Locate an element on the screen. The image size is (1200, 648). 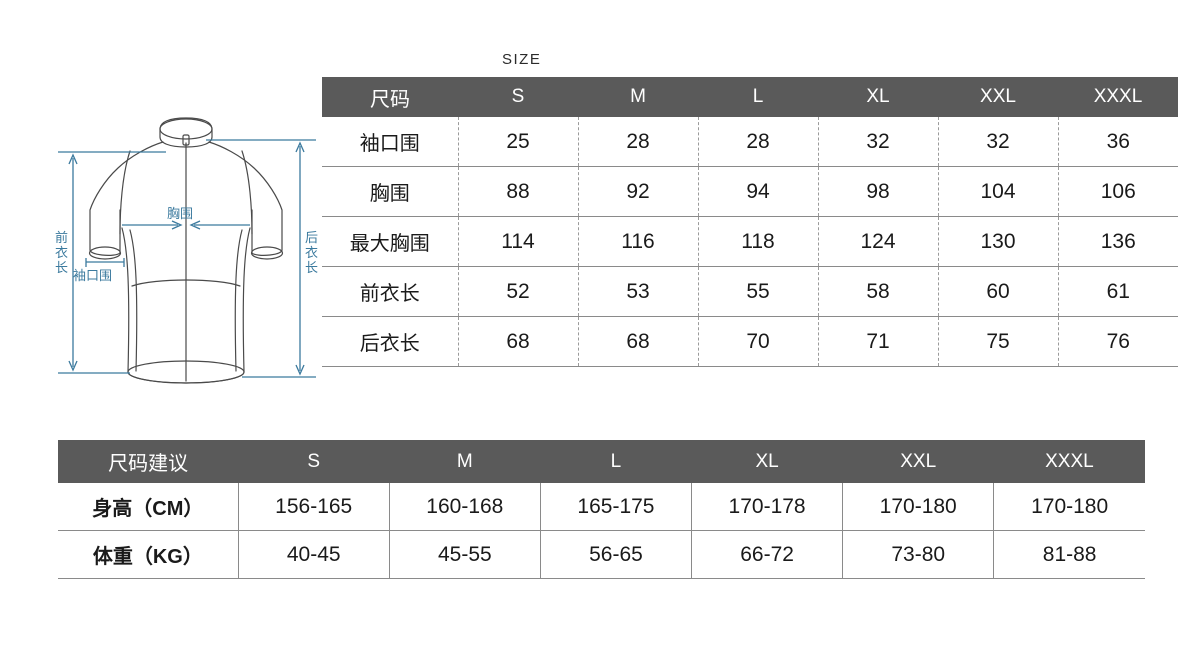
measurement-cell: 53 is located at coordinates (638, 291).